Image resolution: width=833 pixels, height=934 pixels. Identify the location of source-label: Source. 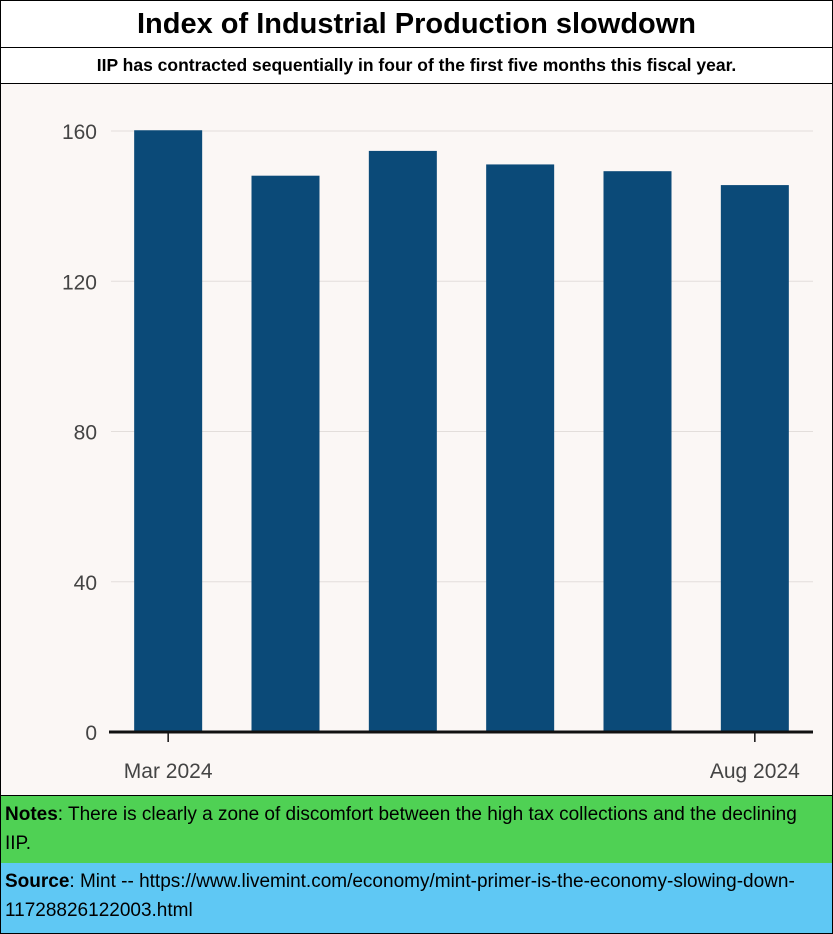
(37, 881).